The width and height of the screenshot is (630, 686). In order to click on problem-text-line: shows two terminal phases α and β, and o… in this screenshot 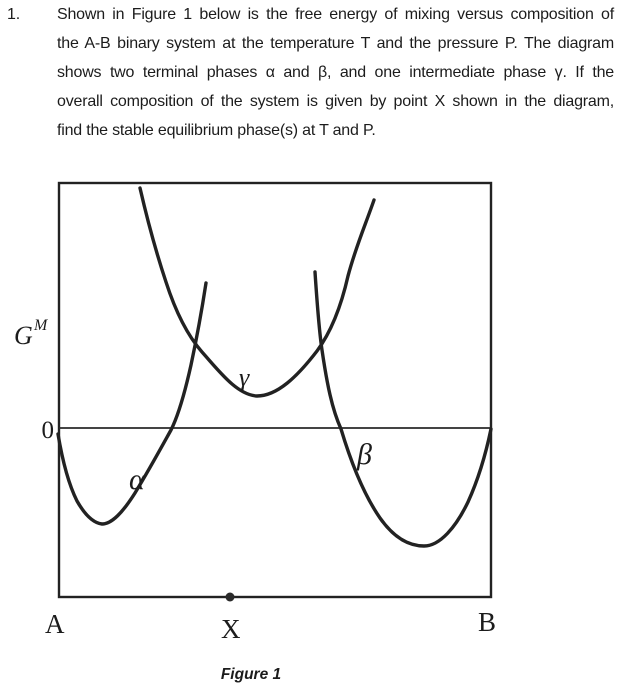, I will do `click(335, 72)`.